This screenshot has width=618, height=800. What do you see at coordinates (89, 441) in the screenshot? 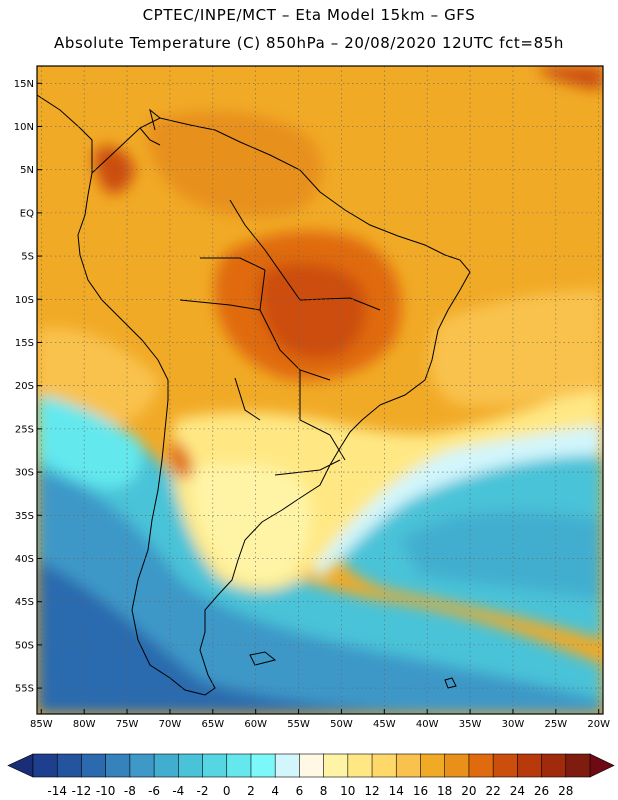
I see `pacific-cool` at bounding box center [89, 441].